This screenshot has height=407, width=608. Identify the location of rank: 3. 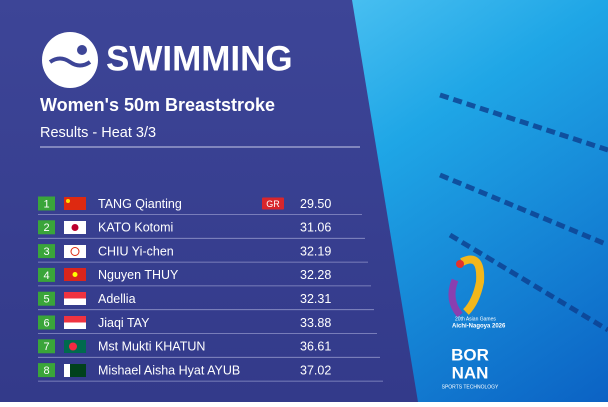
(46, 252).